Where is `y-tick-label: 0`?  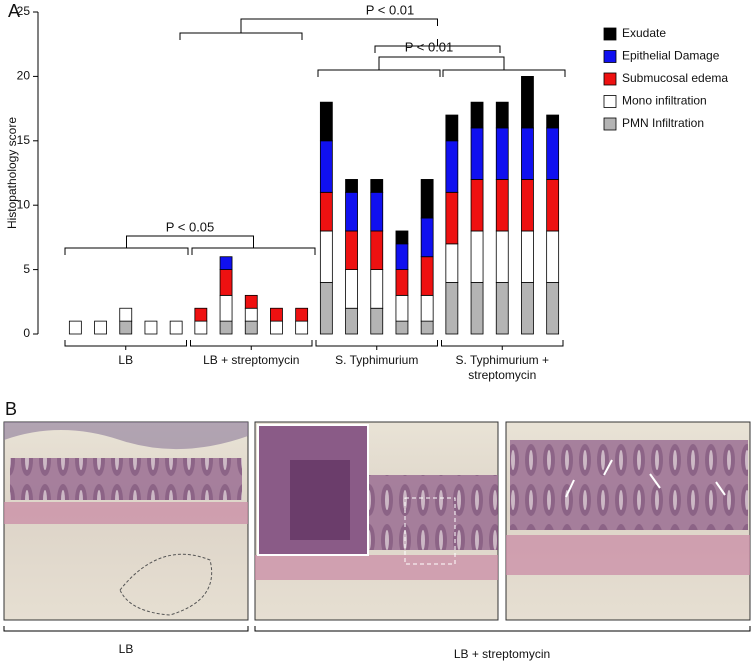
y-tick-label: 0 is located at coordinates (26, 333).